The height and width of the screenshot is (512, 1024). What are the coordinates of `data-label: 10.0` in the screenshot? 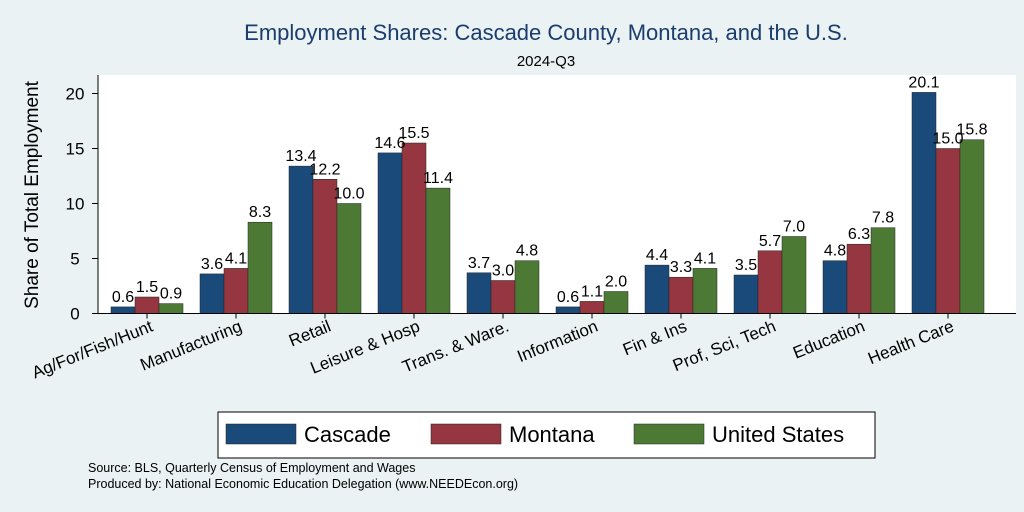 It's located at (348, 194).